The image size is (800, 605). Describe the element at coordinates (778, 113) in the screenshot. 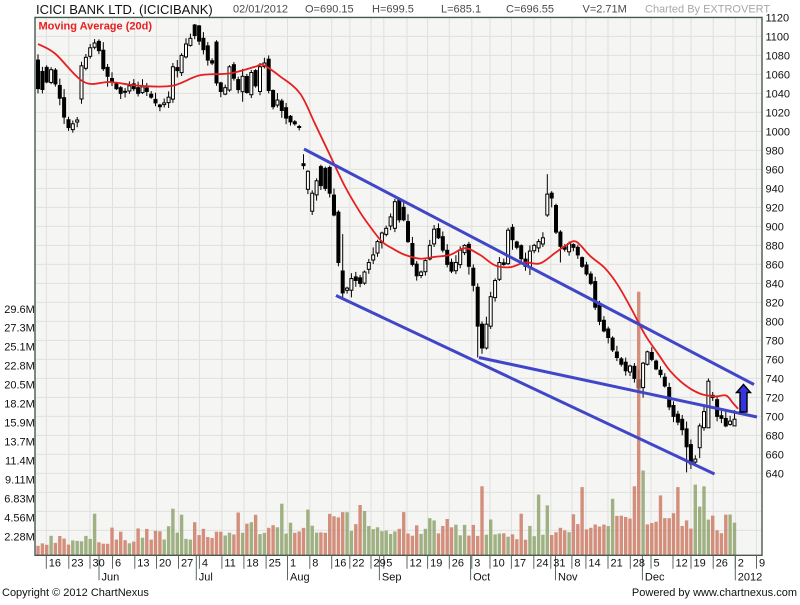

I see `svg-text: 1020` at that location.